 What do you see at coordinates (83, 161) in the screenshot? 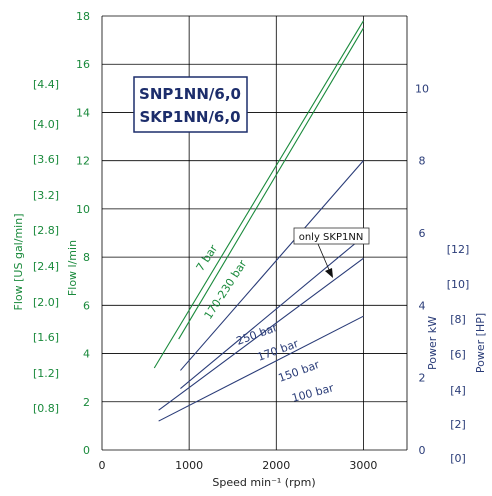
I see `y-left-tick-label: 12` at bounding box center [83, 161].